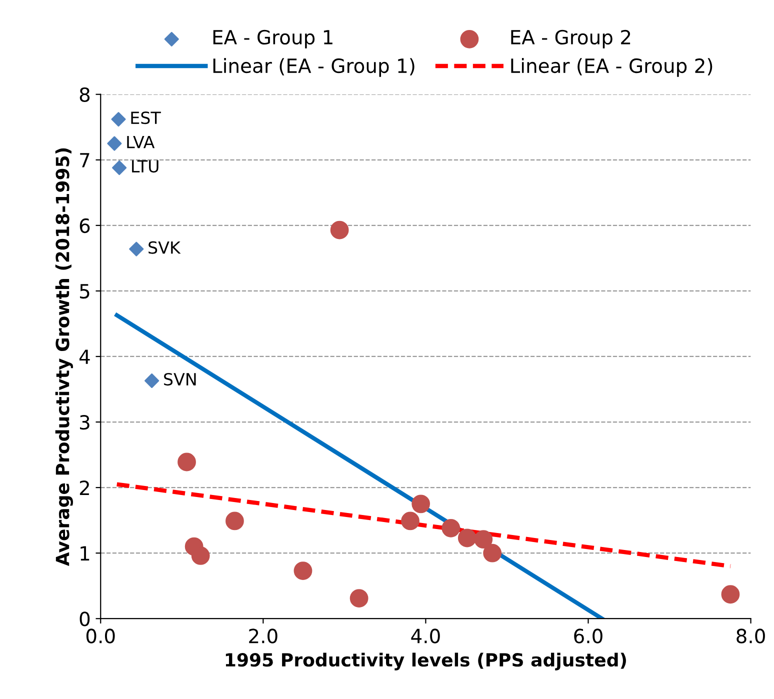 This screenshot has width=774, height=699. Describe the element at coordinates (272, 39) in the screenshot. I see `legend-label: EA - Group 1` at that location.